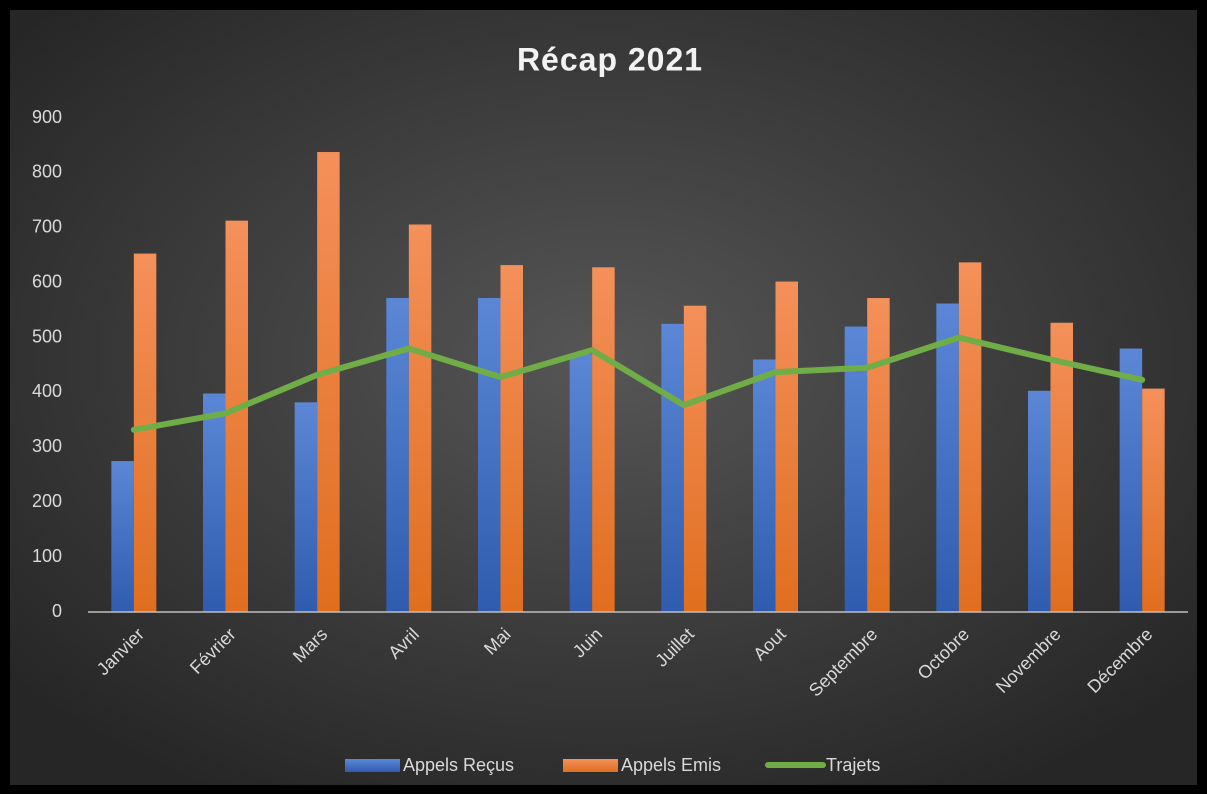 The width and height of the screenshot is (1207, 794). What do you see at coordinates (47, 391) in the screenshot?
I see `y-tick-label: 400` at bounding box center [47, 391].